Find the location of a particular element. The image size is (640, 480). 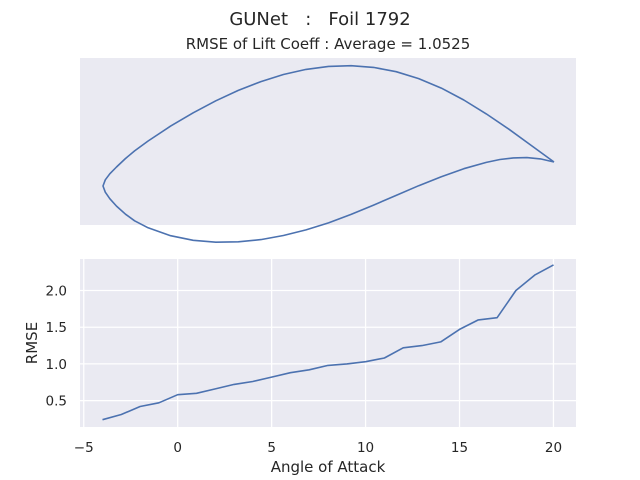

x-tick-label: 20 is located at coordinates (553, 448).